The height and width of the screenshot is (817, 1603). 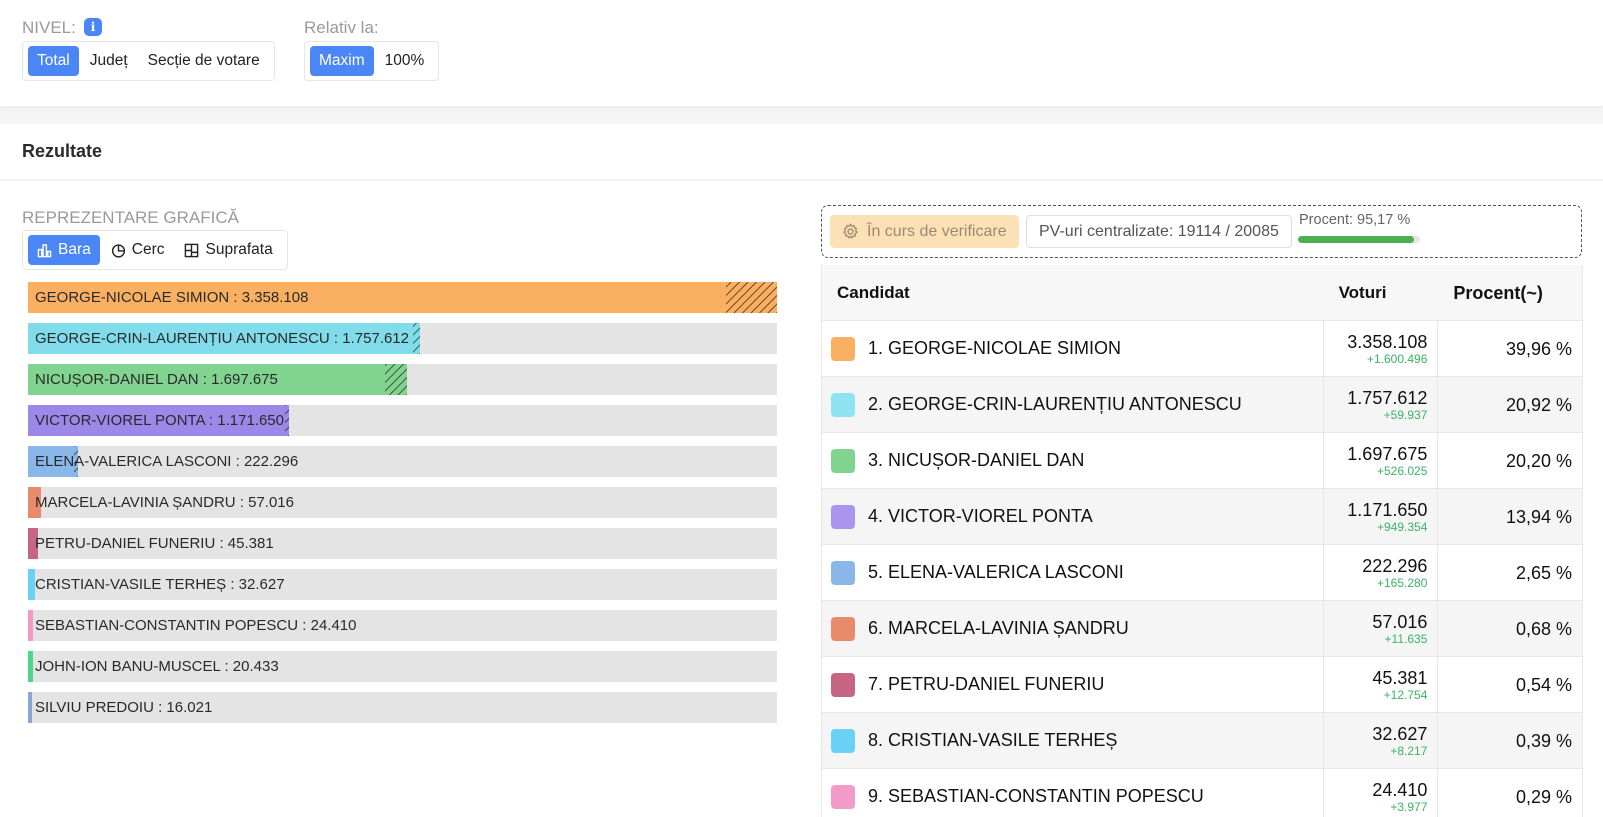 I want to click on bar-label: JOHN-ION BANU-MUSCEL : 20.433, so click(x=157, y=666).